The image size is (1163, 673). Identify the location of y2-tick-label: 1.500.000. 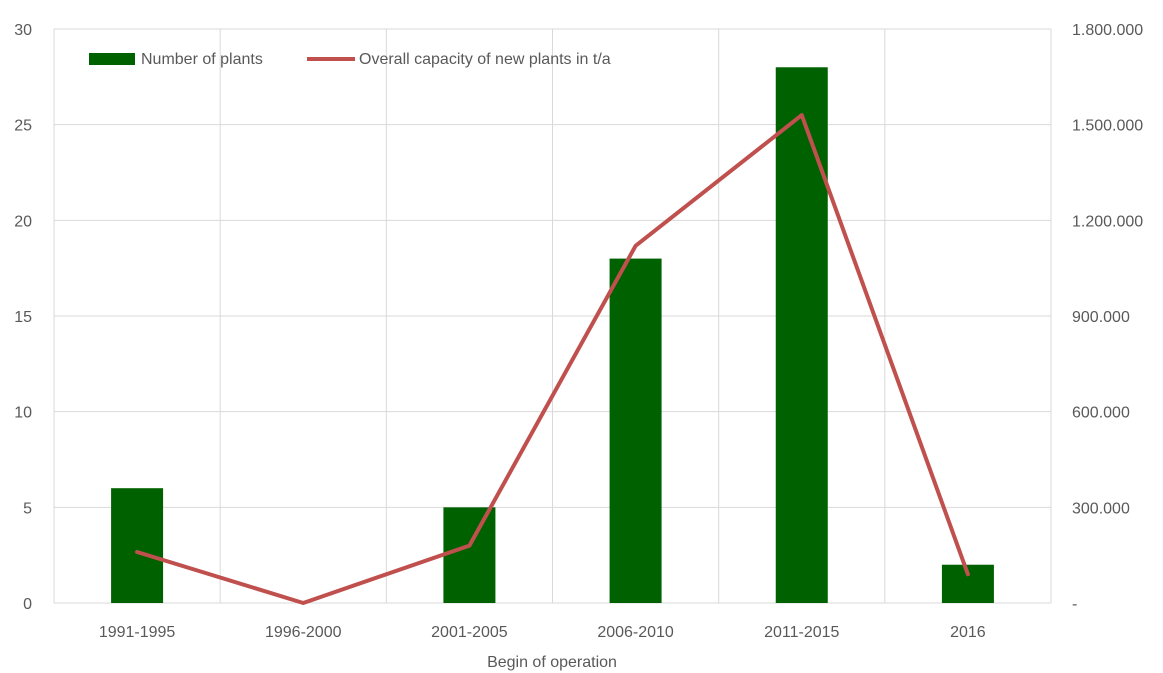
(1107, 126).